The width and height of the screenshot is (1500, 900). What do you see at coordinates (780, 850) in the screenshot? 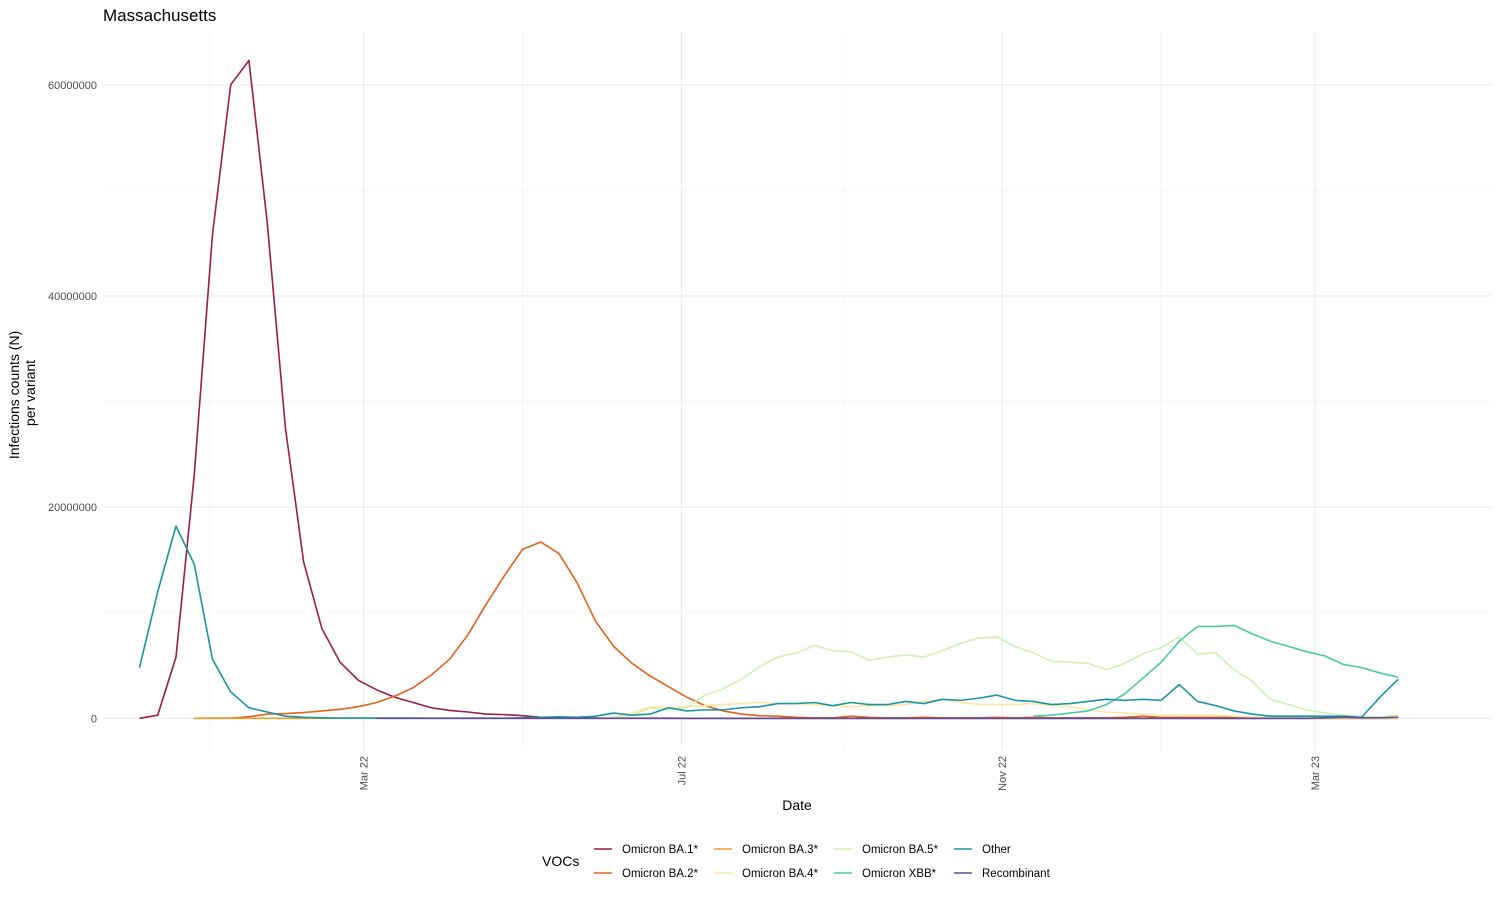
I see `legend-label: Omicron BA.3*` at bounding box center [780, 850].